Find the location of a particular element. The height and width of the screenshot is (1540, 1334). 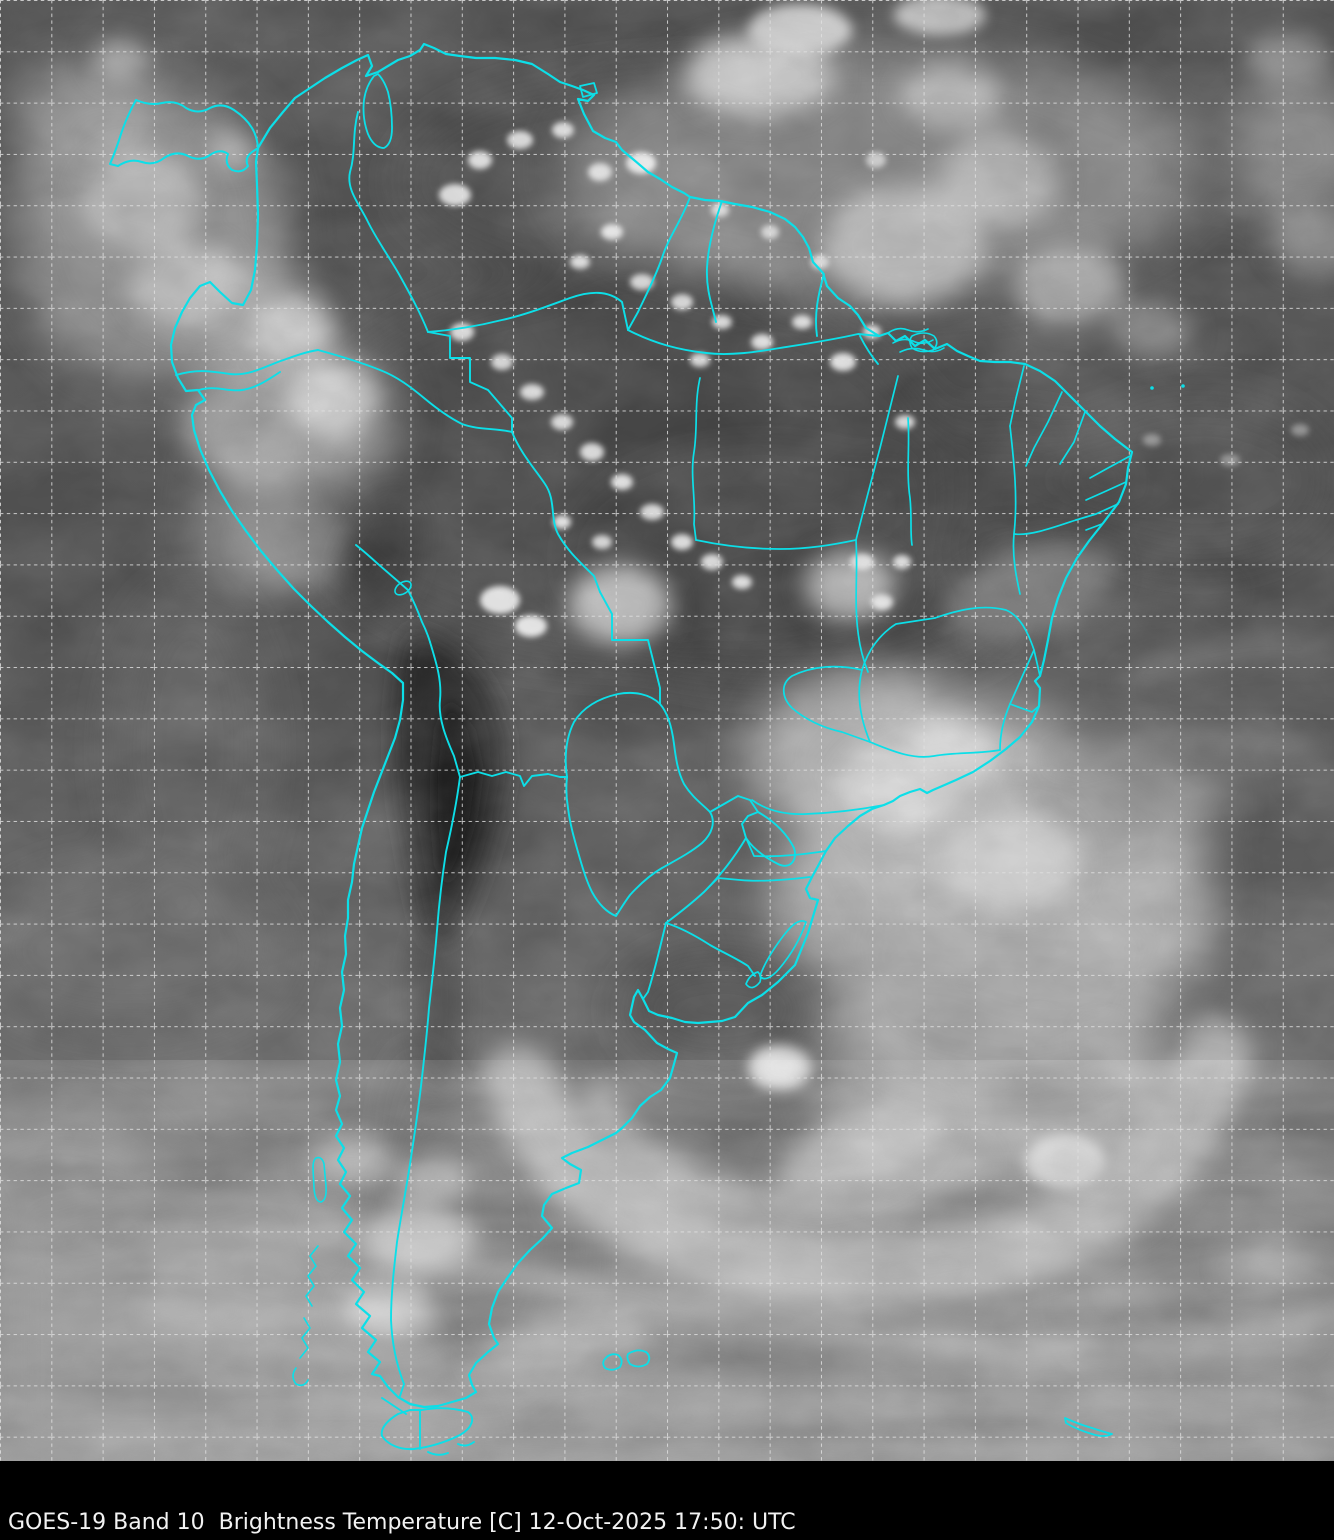

coastal-lagoons is located at coordinates (776, 954).